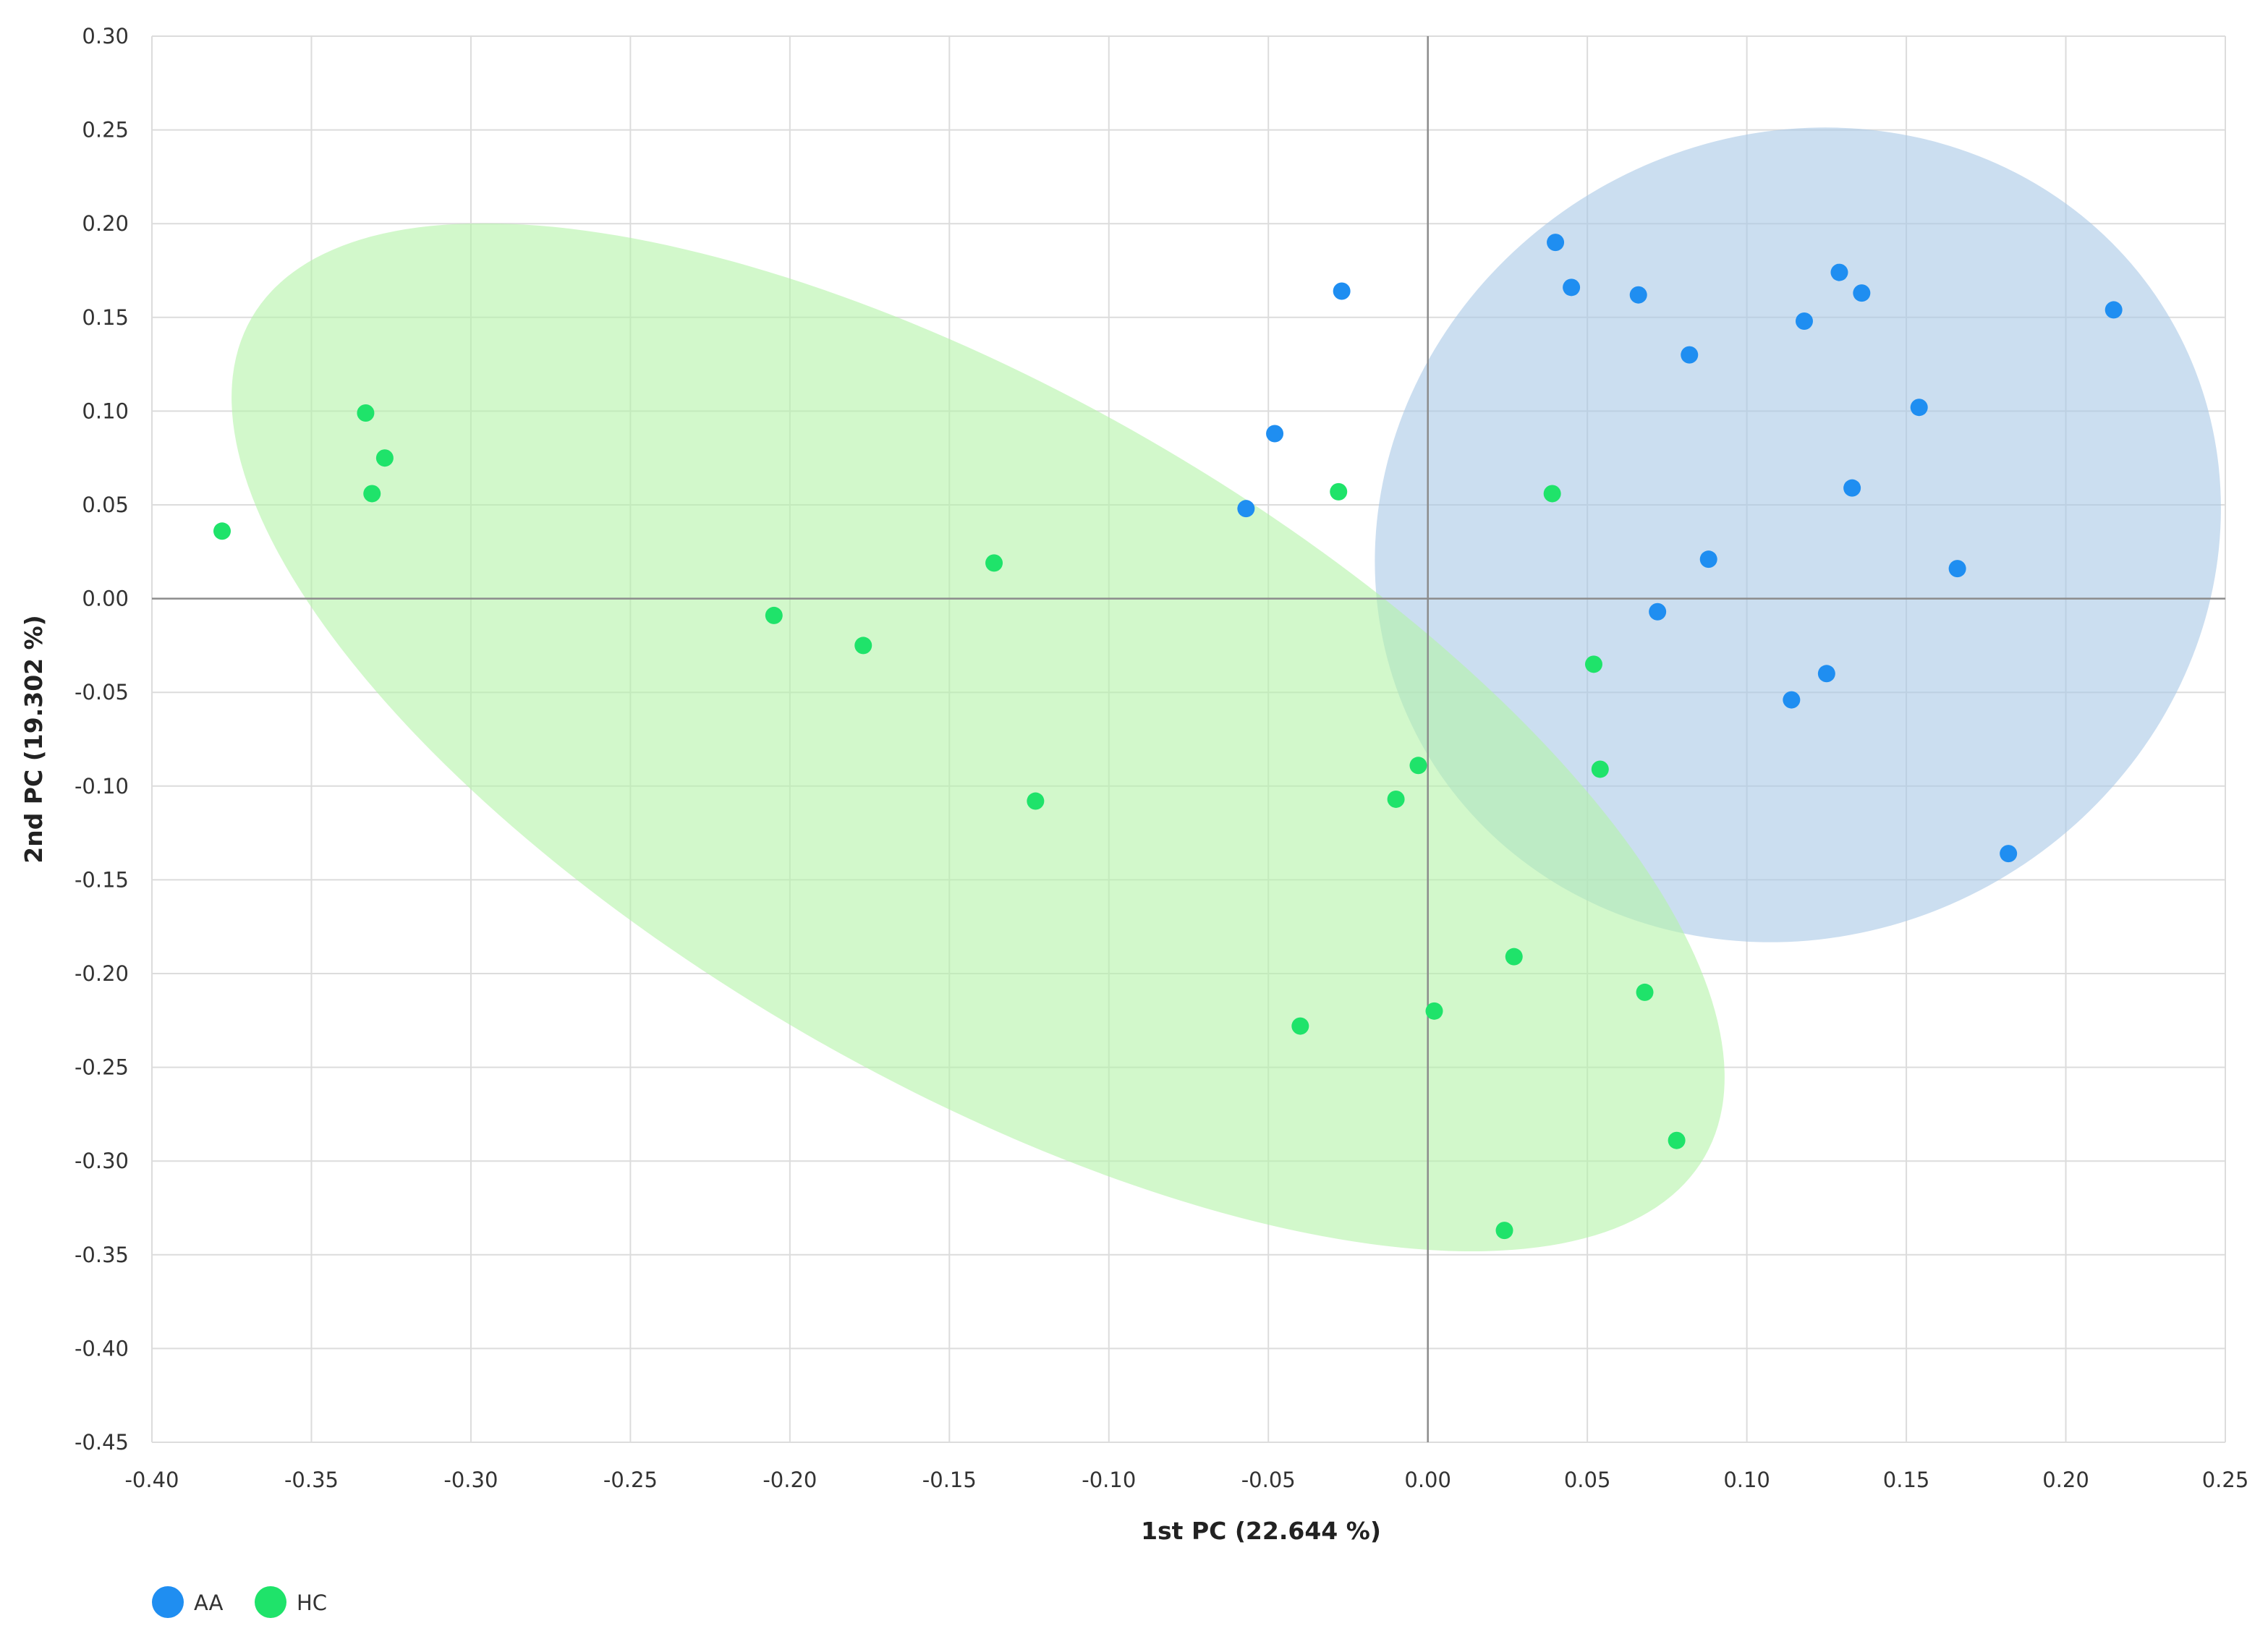  What do you see at coordinates (102, 1442) in the screenshot?
I see `y-tick-label: -0.45` at bounding box center [102, 1442].